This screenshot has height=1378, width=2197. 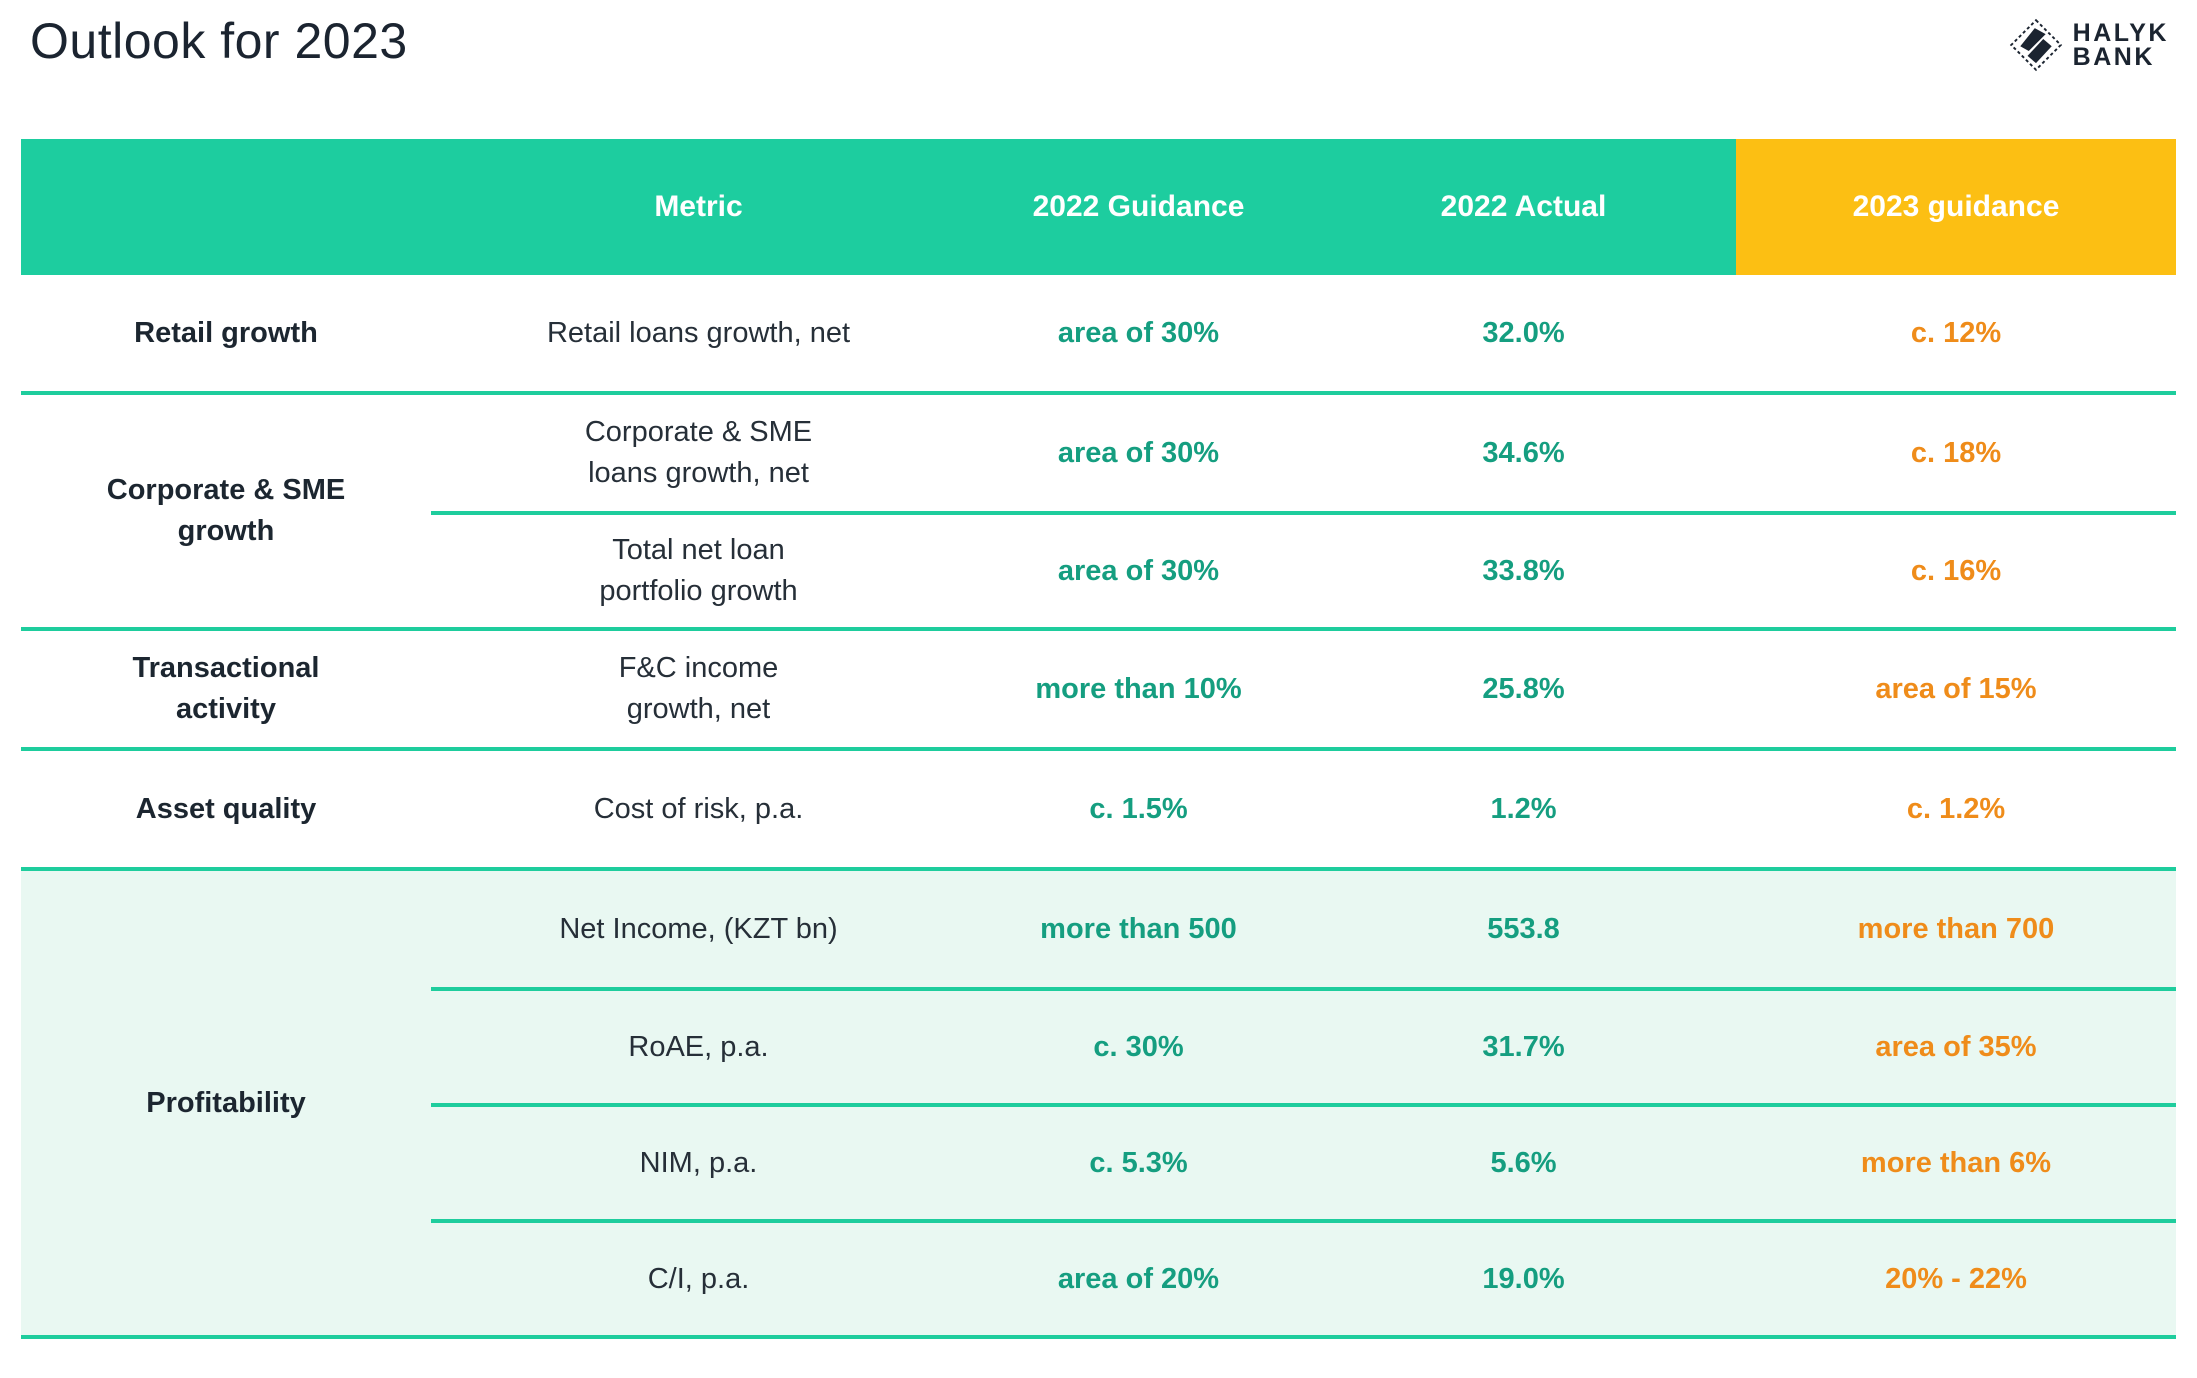 I want to click on page-title: Outlook for 2023, so click(x=219, y=41).